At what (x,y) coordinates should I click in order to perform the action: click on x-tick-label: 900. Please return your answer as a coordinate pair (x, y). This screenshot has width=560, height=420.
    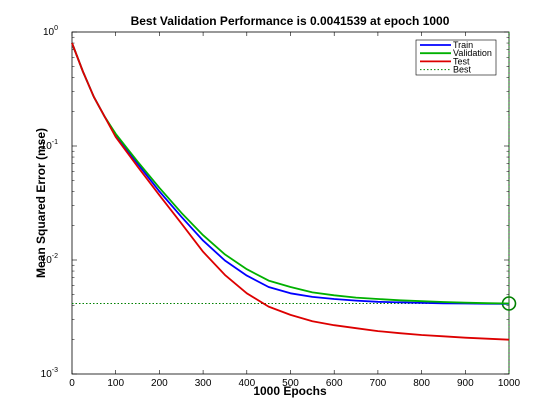
    Looking at the image, I should click on (465, 383).